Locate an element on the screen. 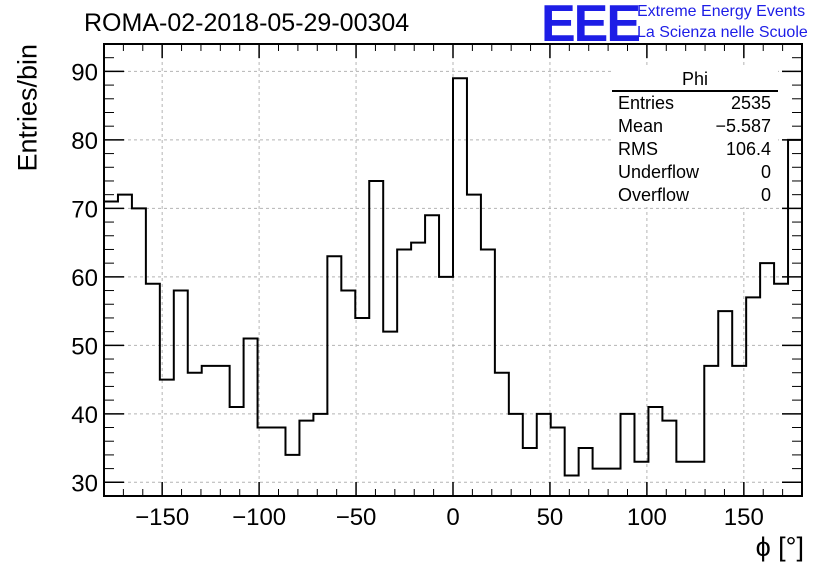 The width and height of the screenshot is (836, 572). y-tick-label: 40 is located at coordinates (84, 415).